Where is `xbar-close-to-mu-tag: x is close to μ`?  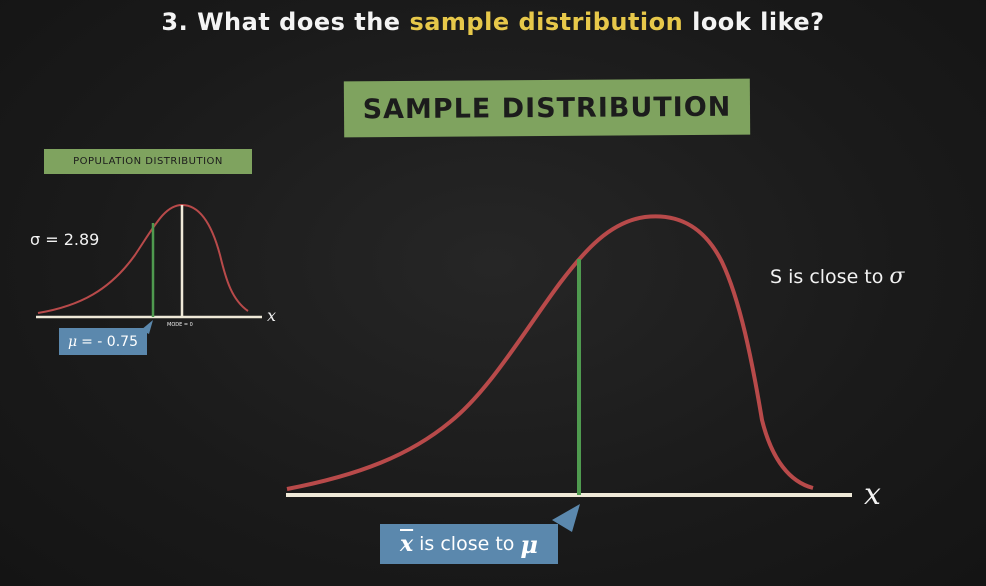 xbar-close-to-mu-tag: x is close to μ is located at coordinates (469, 544).